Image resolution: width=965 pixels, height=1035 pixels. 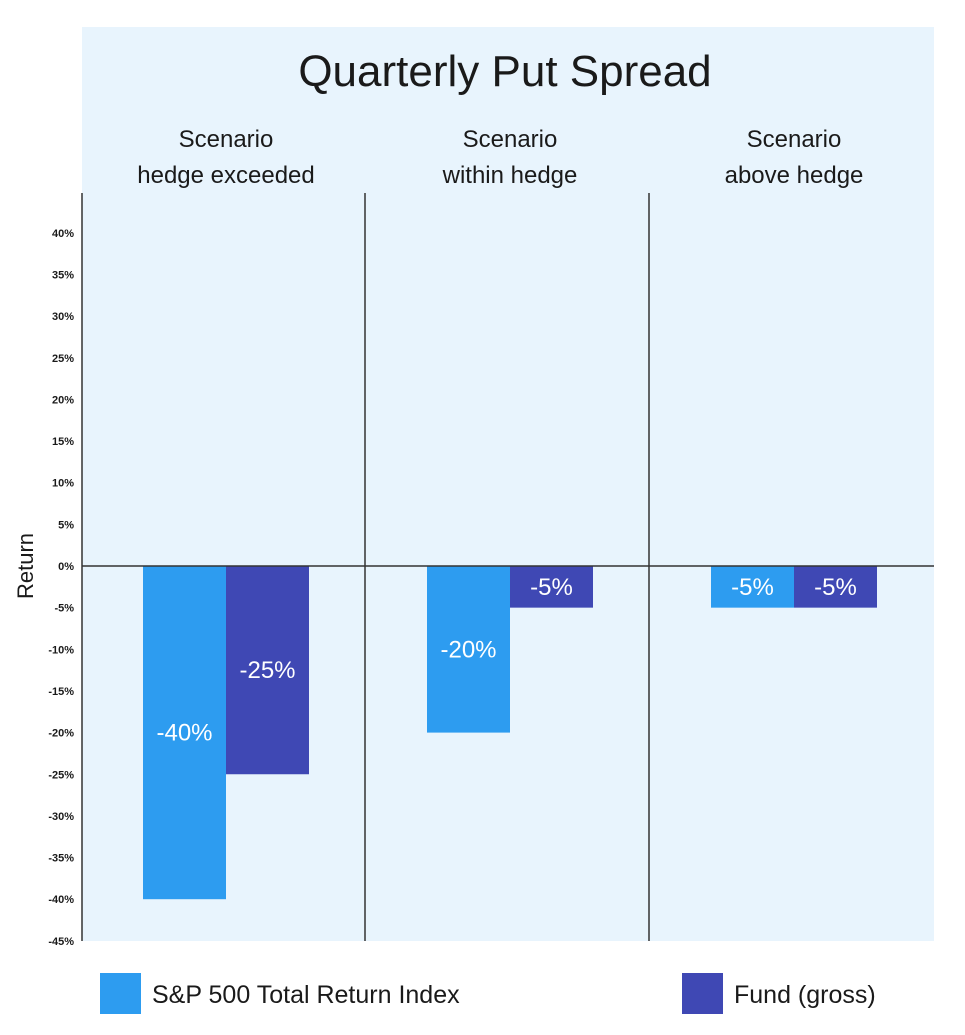 What do you see at coordinates (306, 995) in the screenshot?
I see `legend-label: S&P 500 Total Return Index` at bounding box center [306, 995].